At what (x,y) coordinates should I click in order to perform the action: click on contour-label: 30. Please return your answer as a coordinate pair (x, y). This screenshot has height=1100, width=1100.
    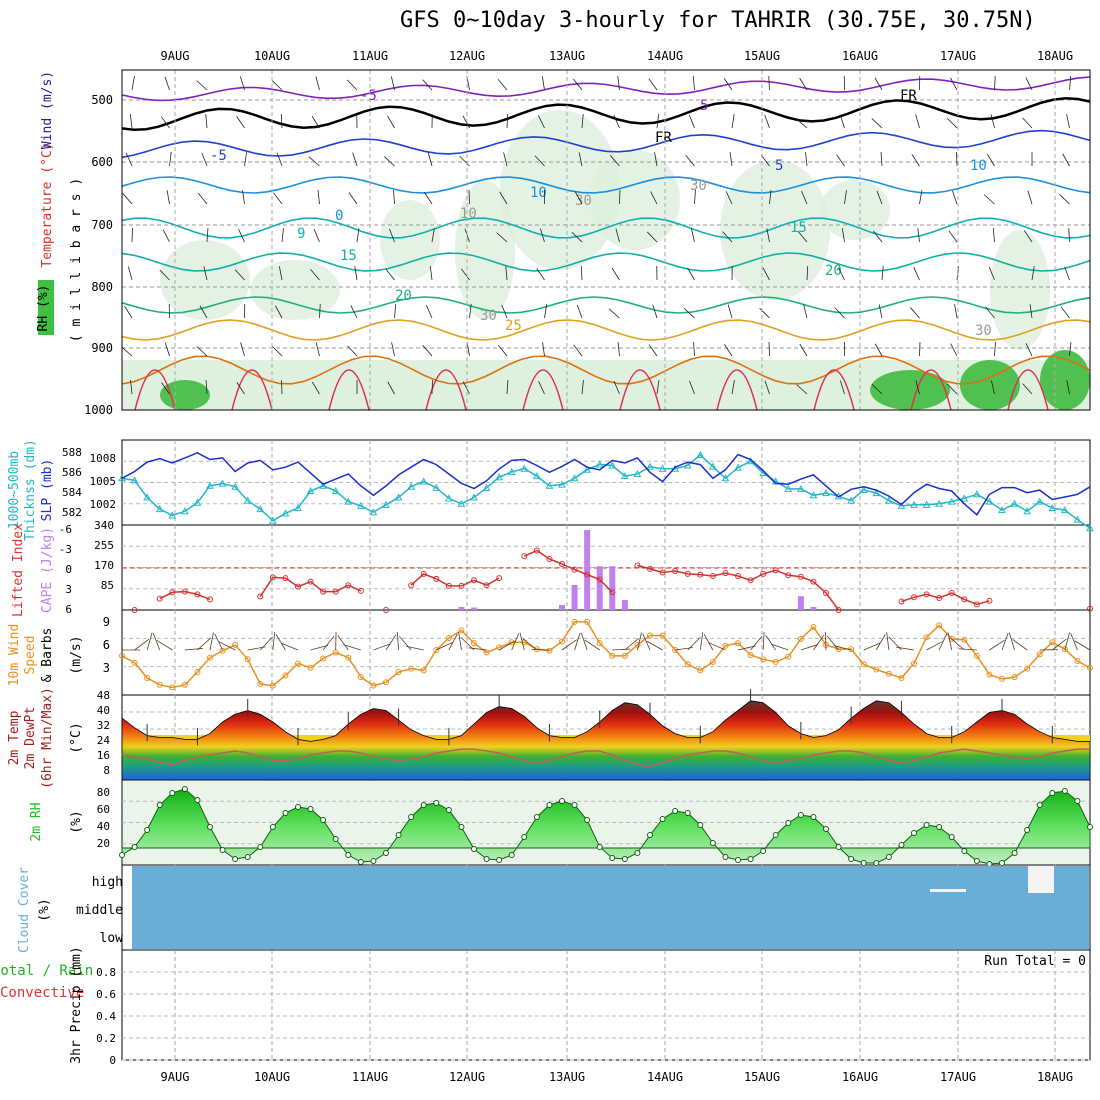
    Looking at the image, I should click on (698, 186).